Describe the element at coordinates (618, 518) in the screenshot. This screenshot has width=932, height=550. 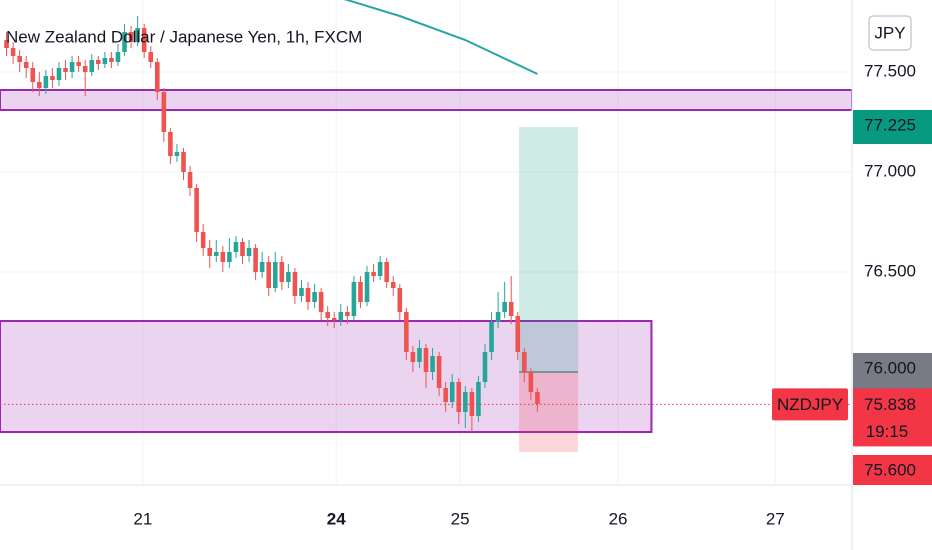
I see `x-tick-label: 26` at that location.